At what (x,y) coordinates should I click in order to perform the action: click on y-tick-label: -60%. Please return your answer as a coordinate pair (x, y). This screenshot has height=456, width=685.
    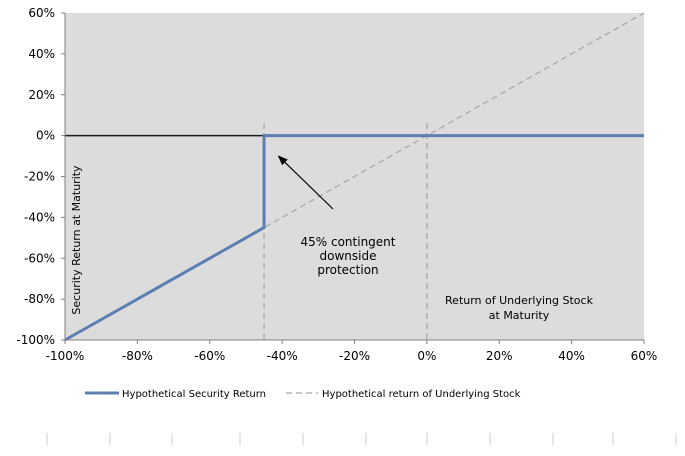
    Looking at the image, I should click on (39, 258).